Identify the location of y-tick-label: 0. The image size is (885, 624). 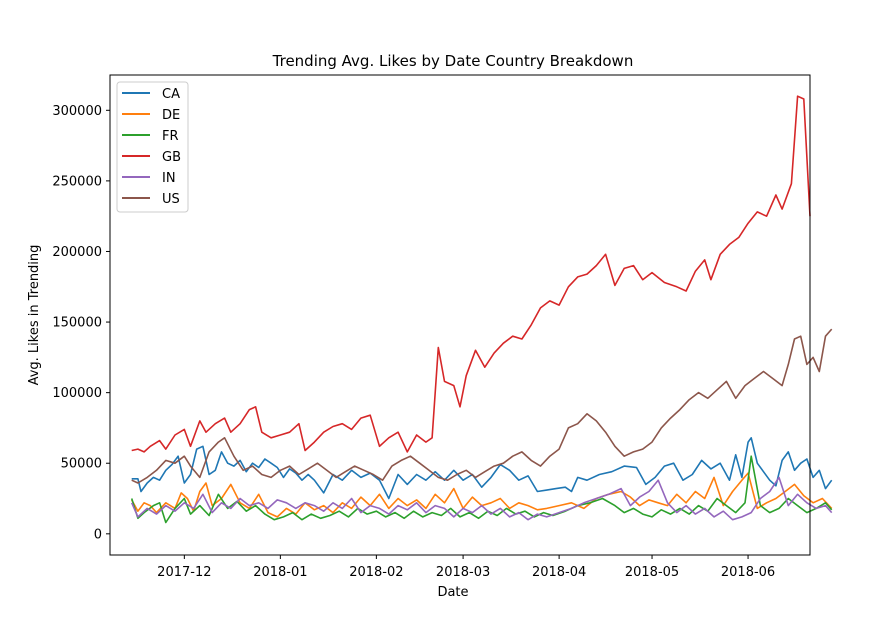
(98, 534).